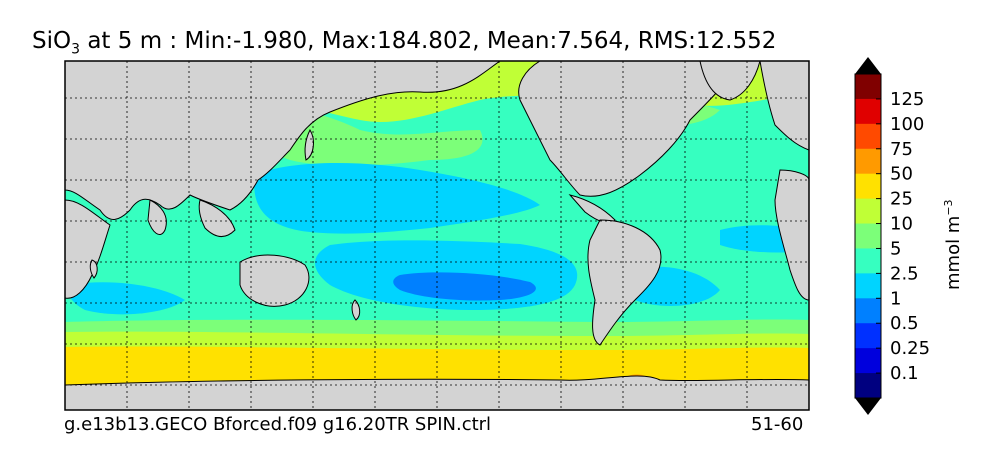 This screenshot has width=999, height=466. Describe the element at coordinates (464, 286) in the screenshot. I see `contour-spac-core` at that location.